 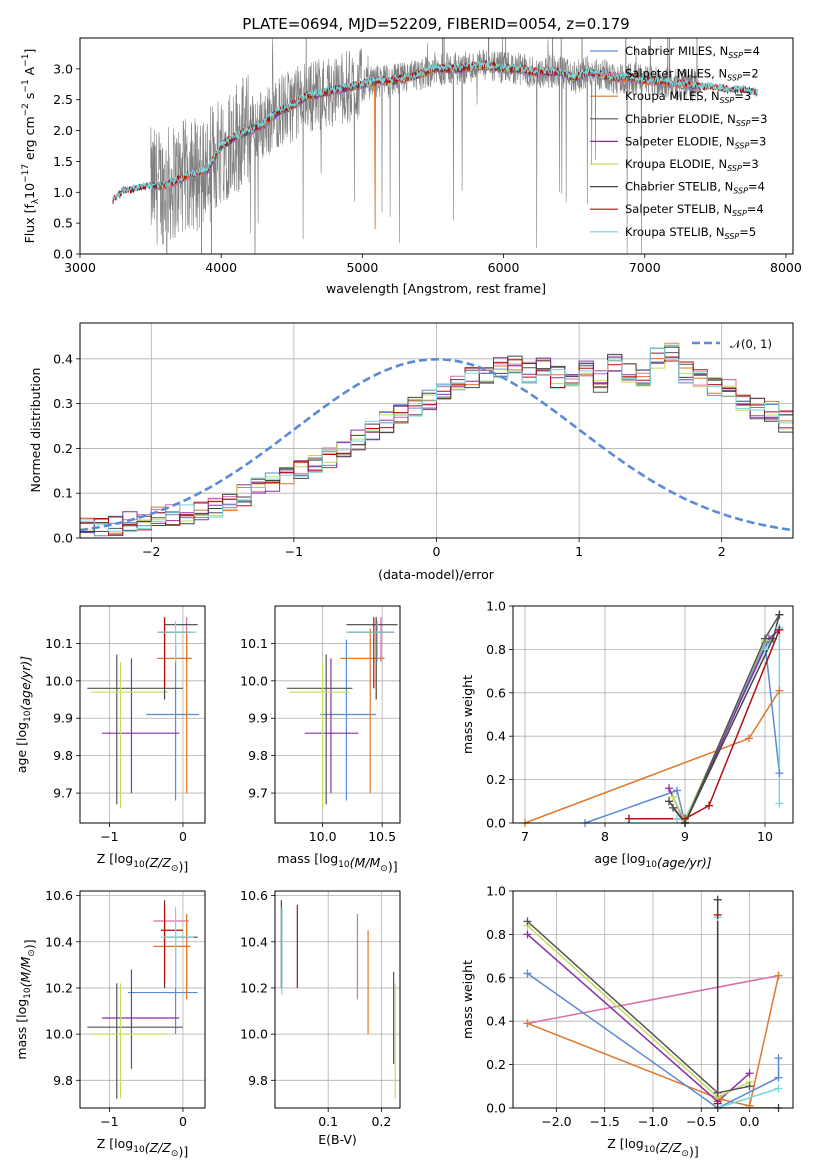 What do you see at coordinates (556, 1121) in the screenshot?
I see `x-tick-label: −2.0` at bounding box center [556, 1121].